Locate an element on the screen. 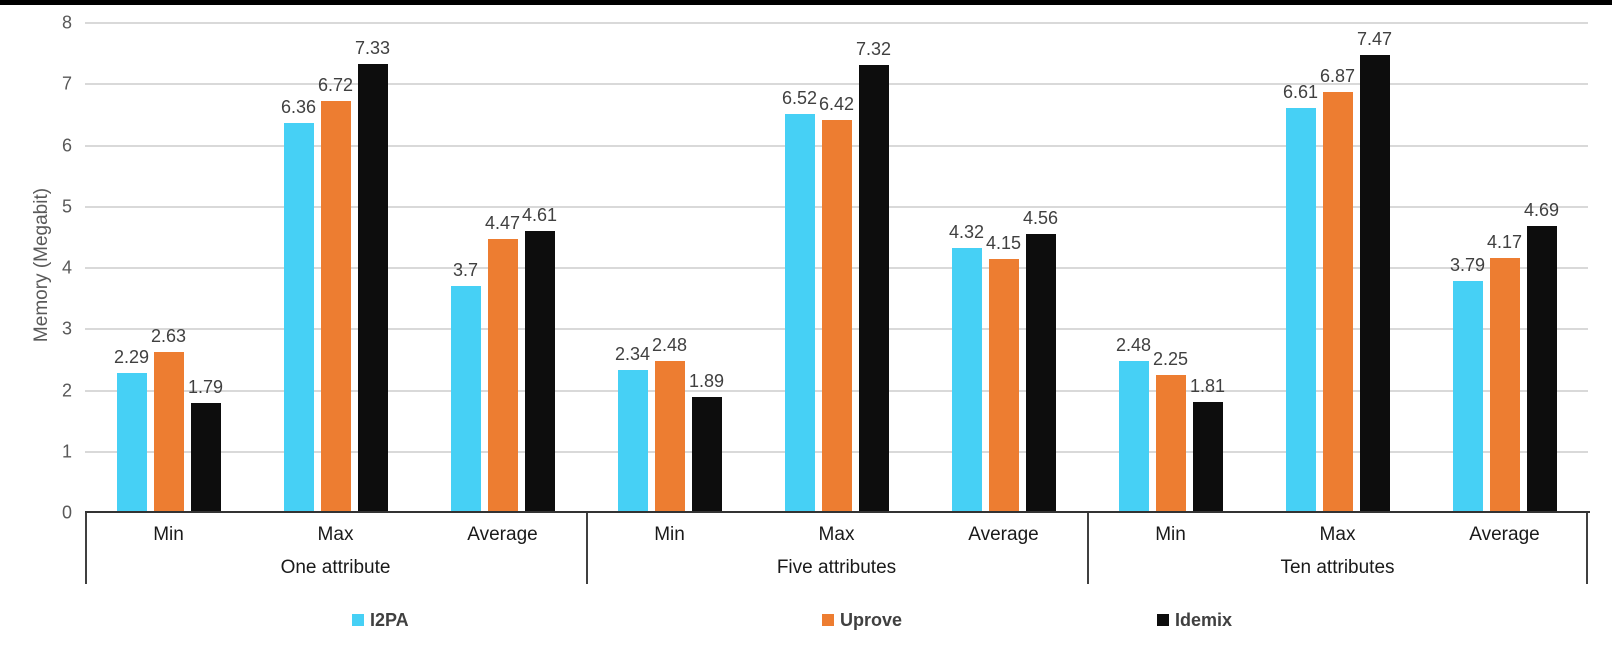  bar-value-label: 1.89 is located at coordinates (706, 381).